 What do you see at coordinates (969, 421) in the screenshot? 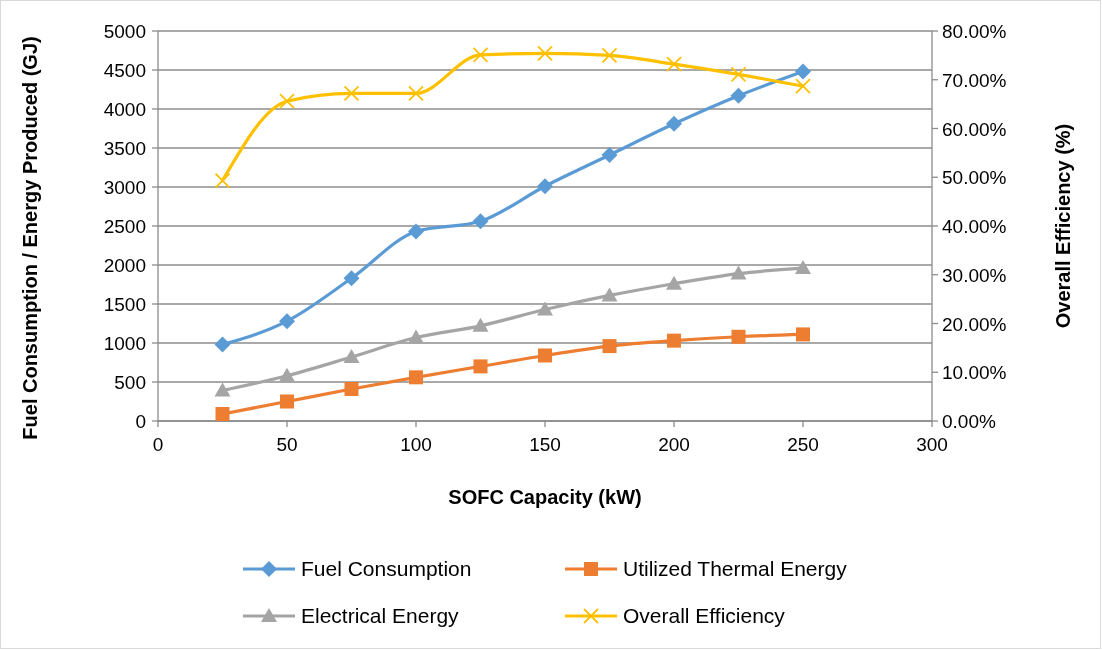
I see `y2-tick-label: 0.00%` at bounding box center [969, 421].